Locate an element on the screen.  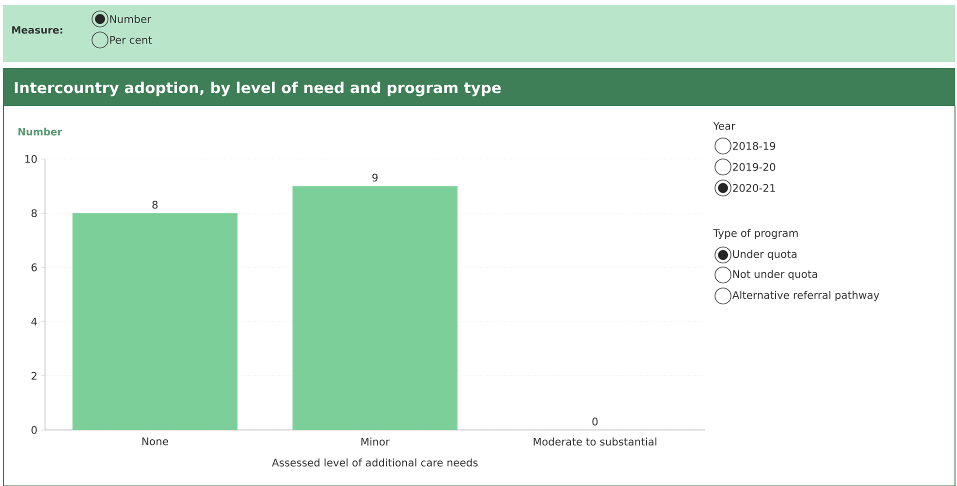
text: Type of program is located at coordinates (755, 234).